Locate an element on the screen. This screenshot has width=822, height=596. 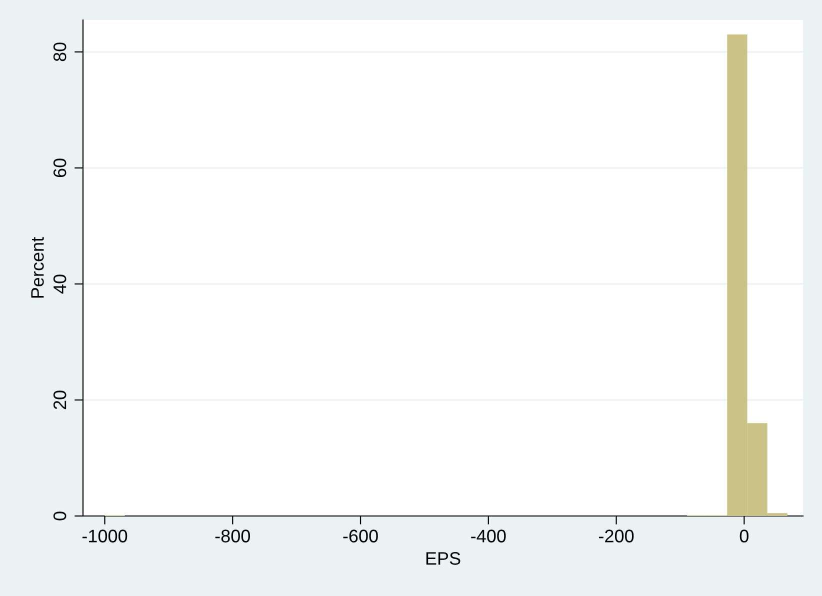
x-tick-label: -600 is located at coordinates (360, 536).